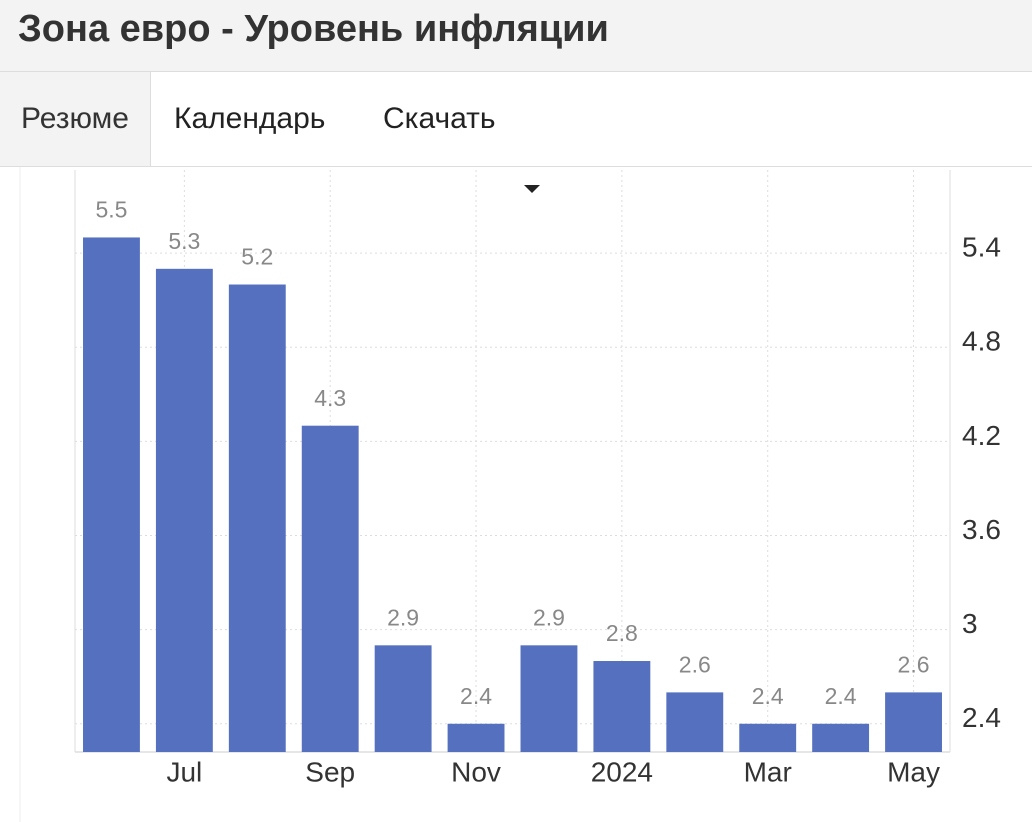 The width and height of the screenshot is (1032, 822). I want to click on y-tick-label: 4.8, so click(981, 341).